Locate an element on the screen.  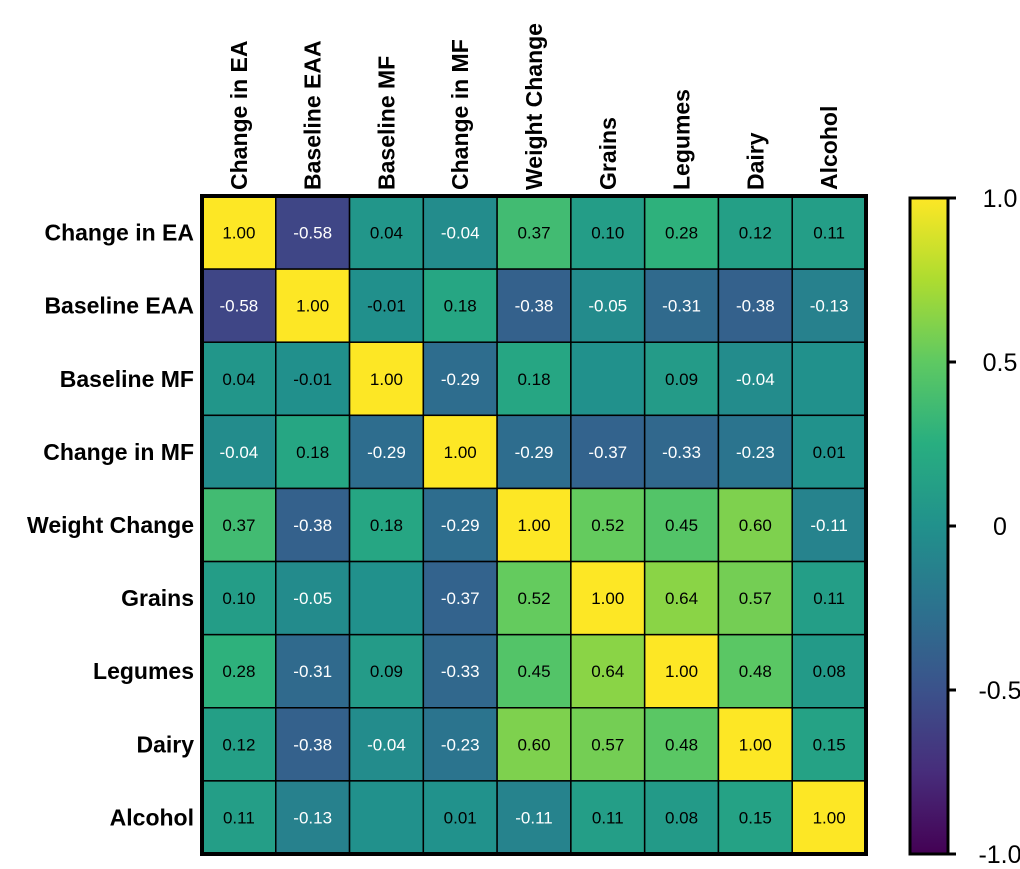
column-label: Change in EA is located at coordinates (239, 115).